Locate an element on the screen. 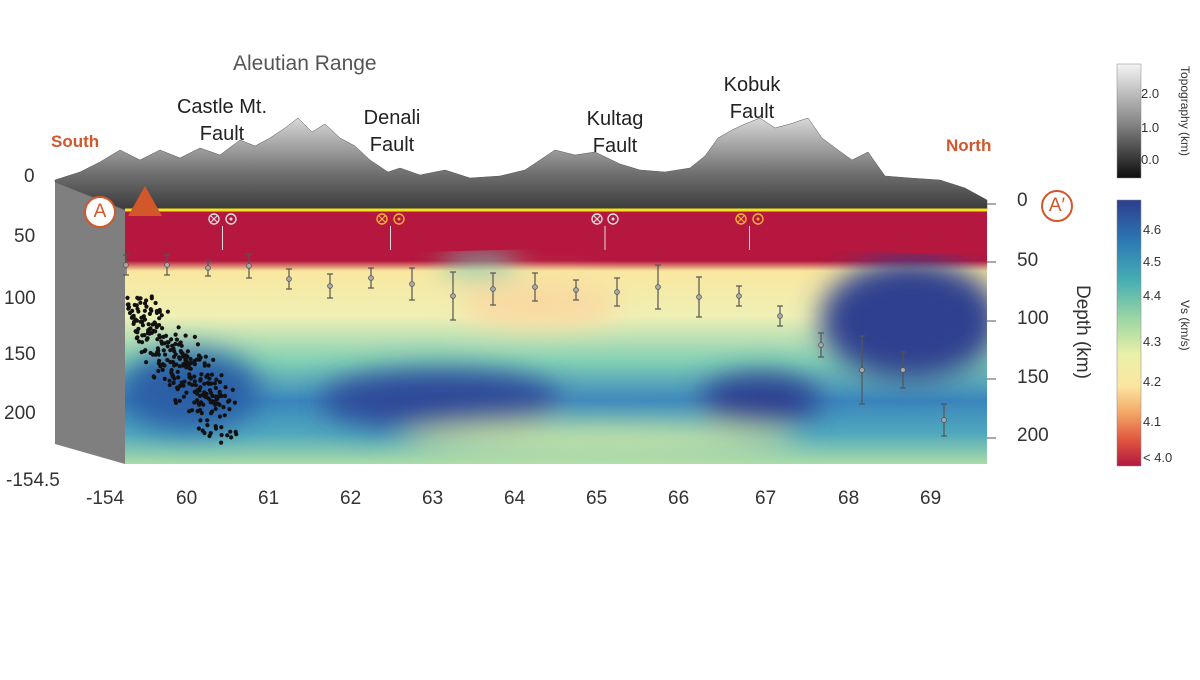 Image resolution: width=1200 pixels, height=680 pixels. fault-label-kultag: Kultag Fault is located at coordinates (615, 133).